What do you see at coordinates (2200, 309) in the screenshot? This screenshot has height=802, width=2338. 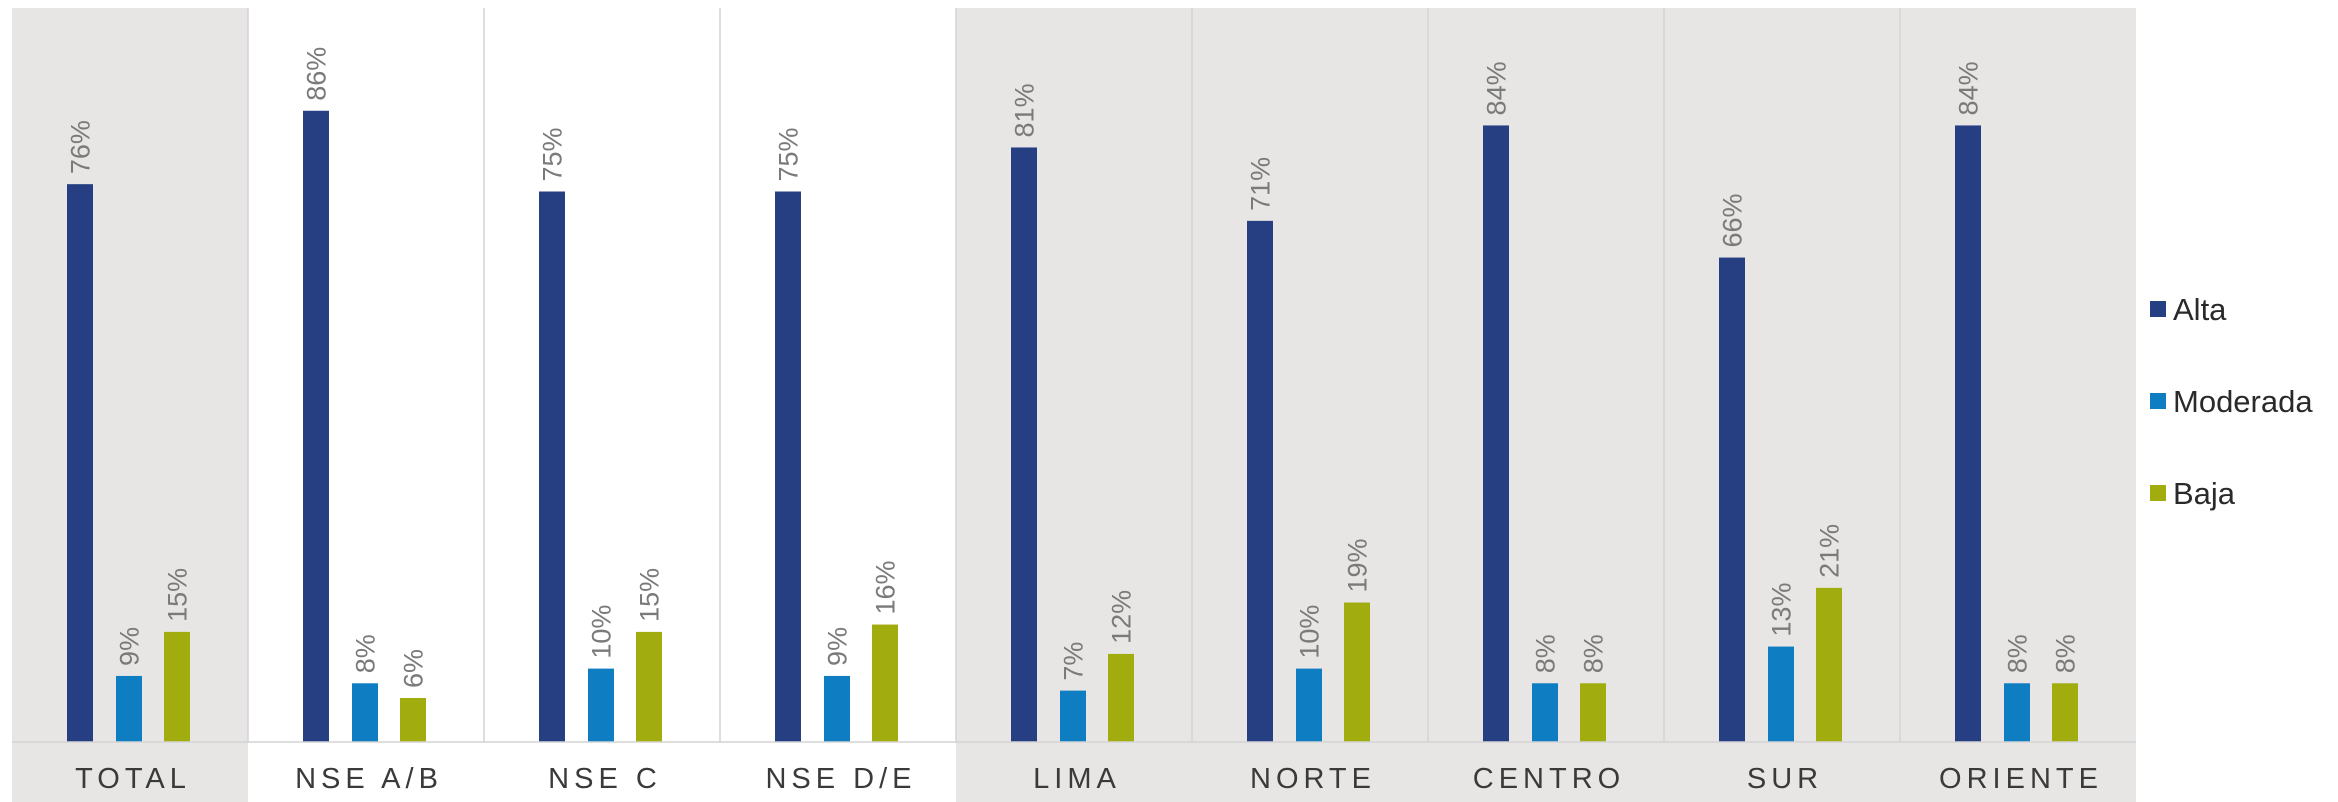 I see `legend-label-alta: Alta` at bounding box center [2200, 309].